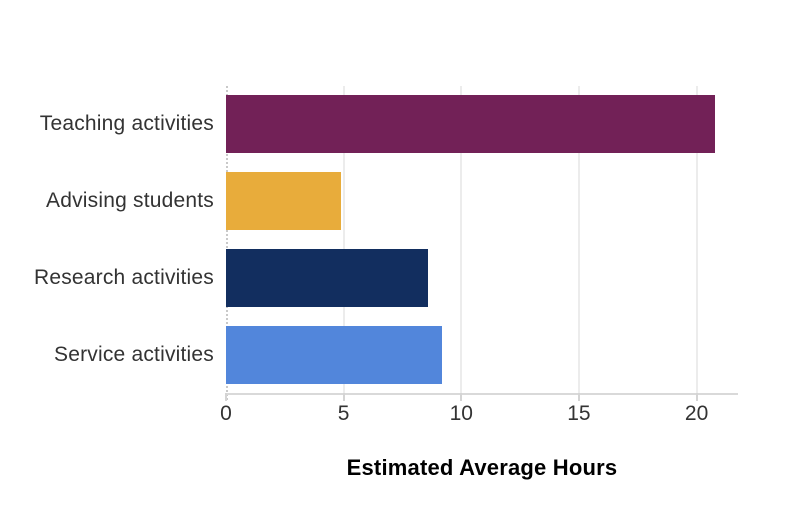 Image resolution: width=806 pixels, height=510 pixels. What do you see at coordinates (126, 124) in the screenshot?
I see `category-label-teaching-activities: Teaching activities` at bounding box center [126, 124].